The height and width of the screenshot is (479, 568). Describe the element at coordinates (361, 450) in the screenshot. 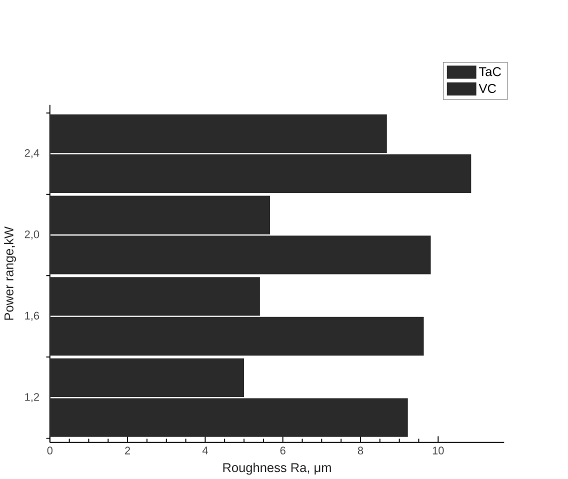

I see `x-tick-label: 8` at that location.